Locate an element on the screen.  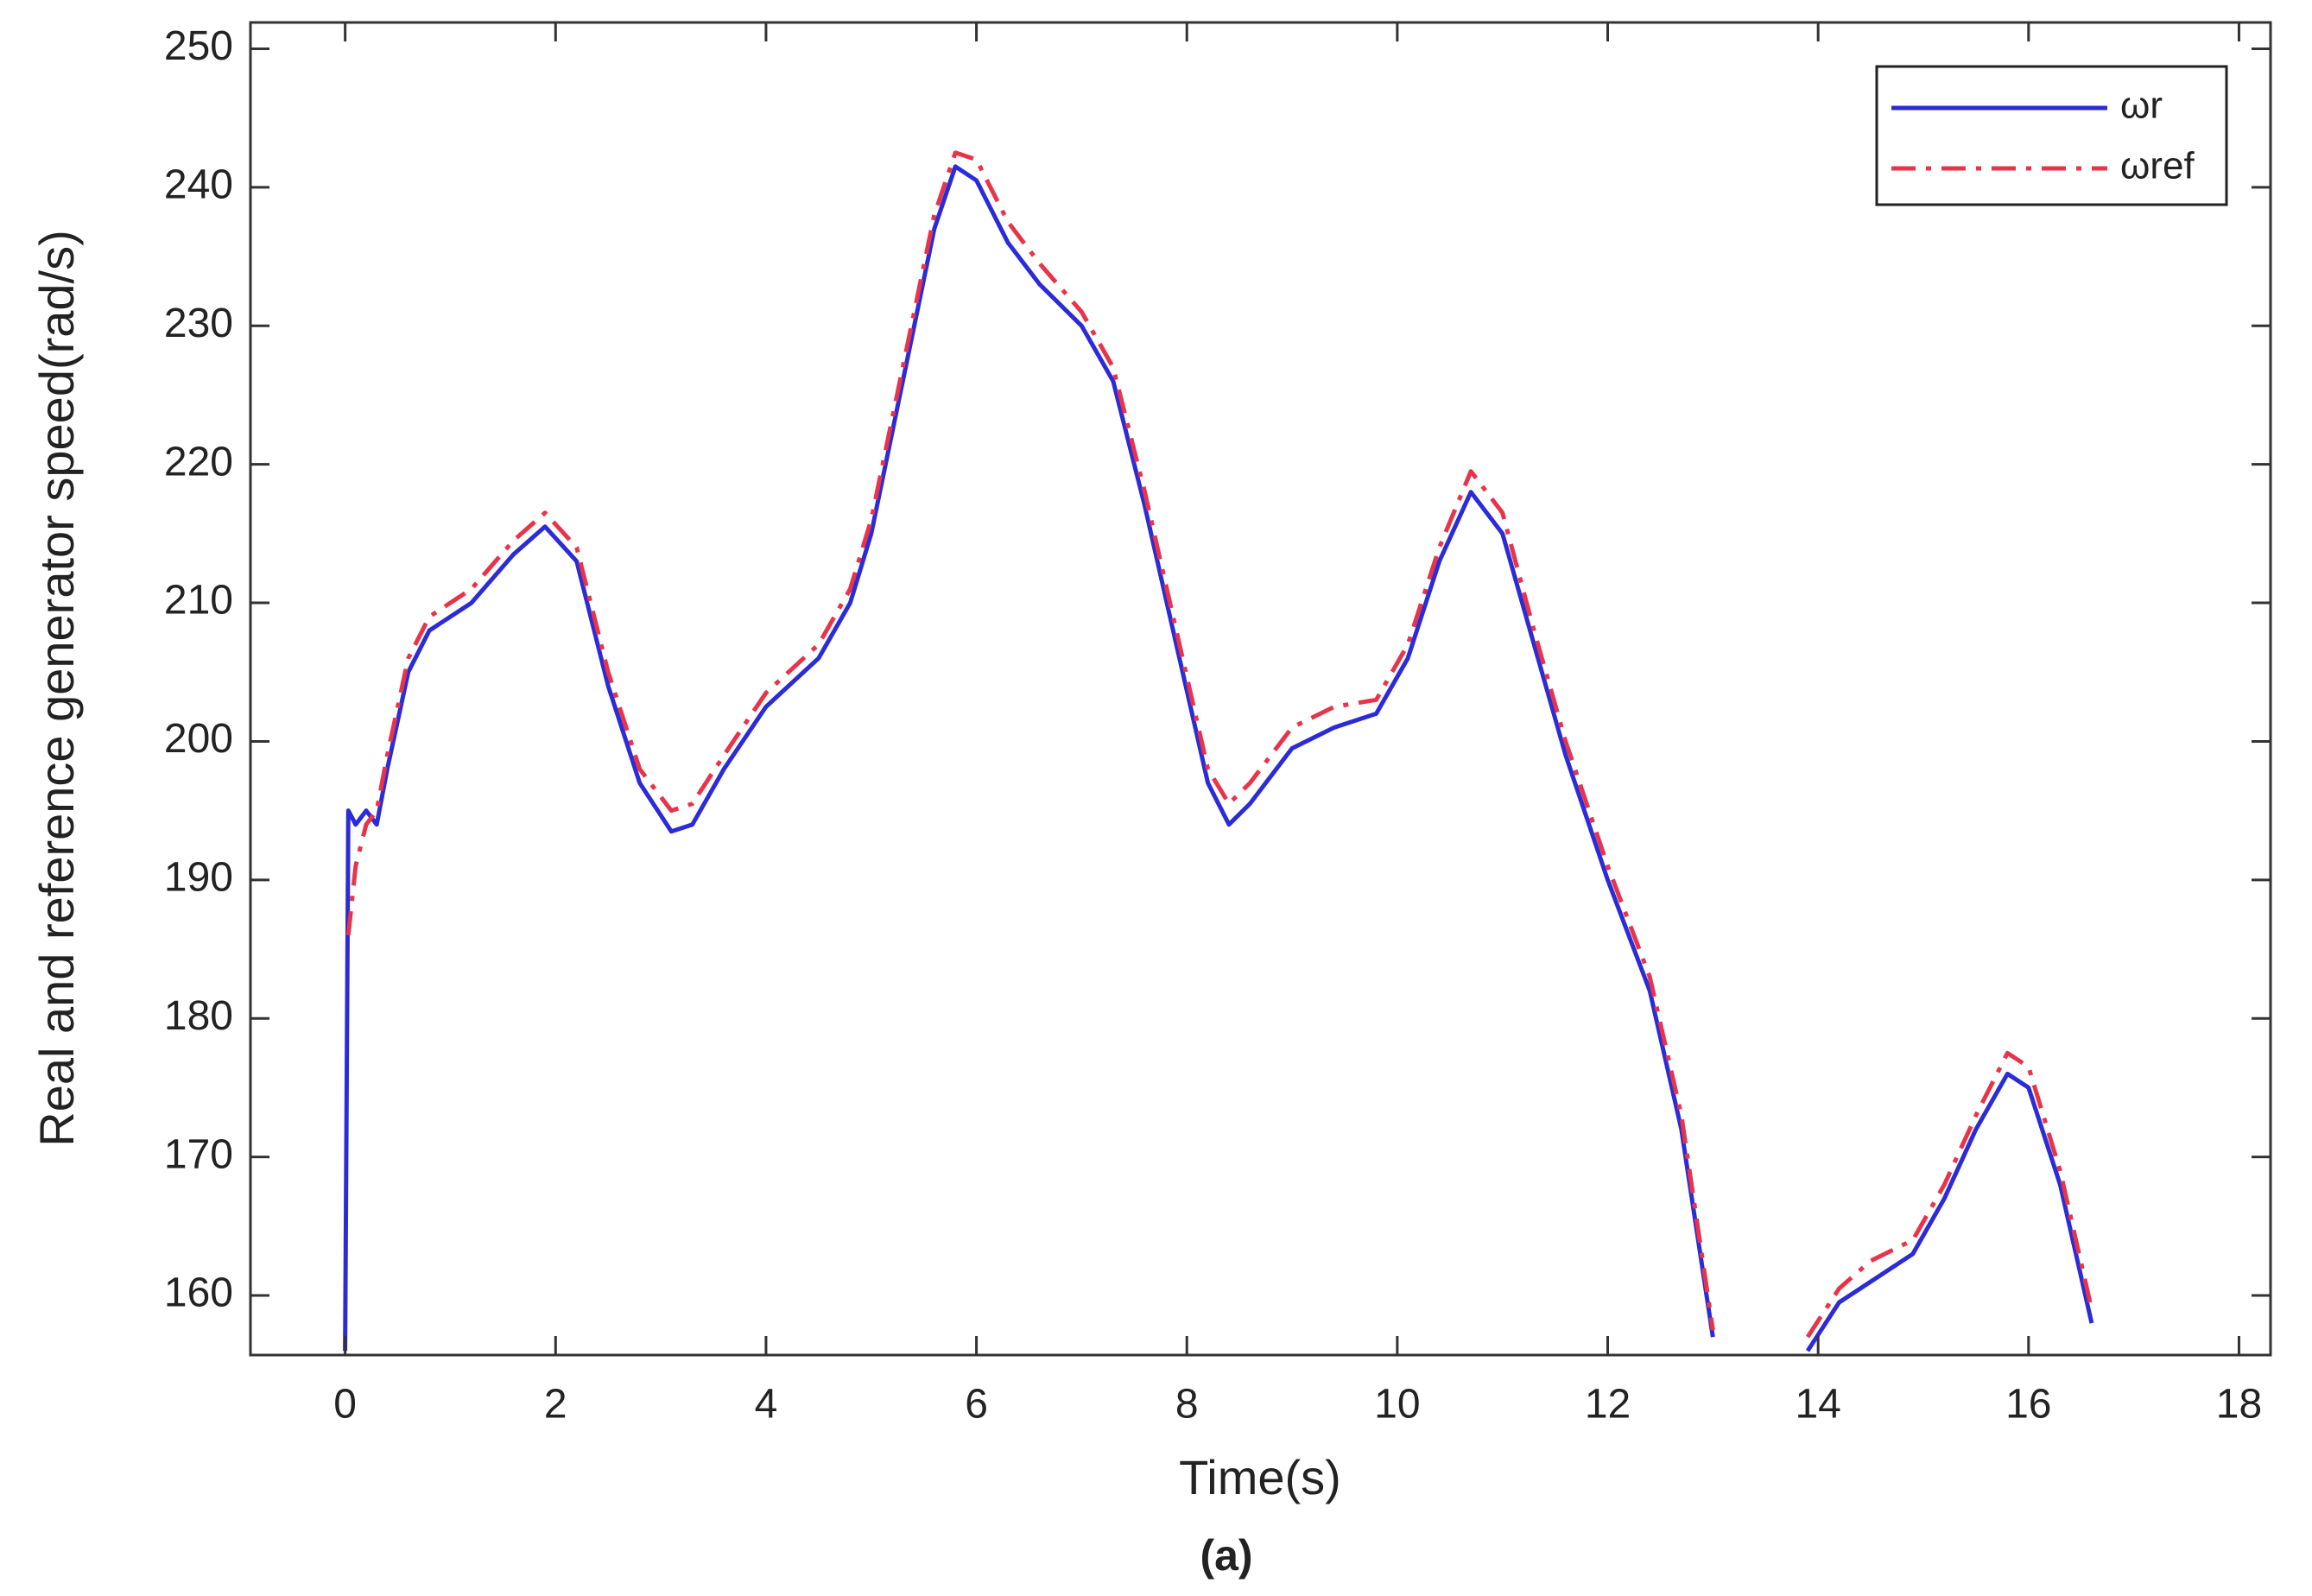
y-tick-label: 240 is located at coordinates (198, 185).